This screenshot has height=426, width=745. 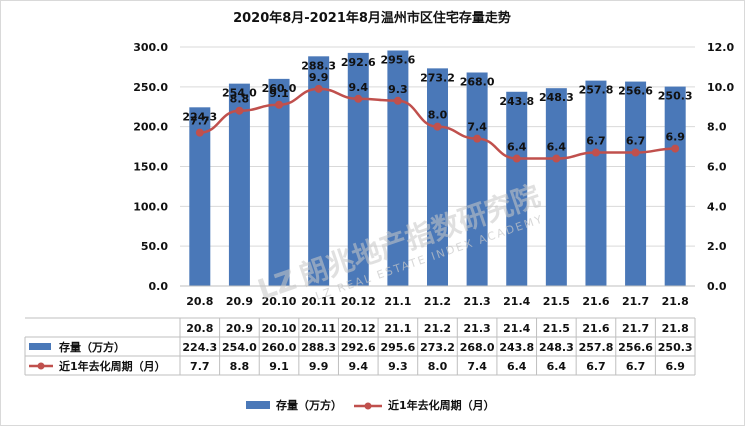 I want to click on line-value-label: 9.3, so click(x=398, y=89).